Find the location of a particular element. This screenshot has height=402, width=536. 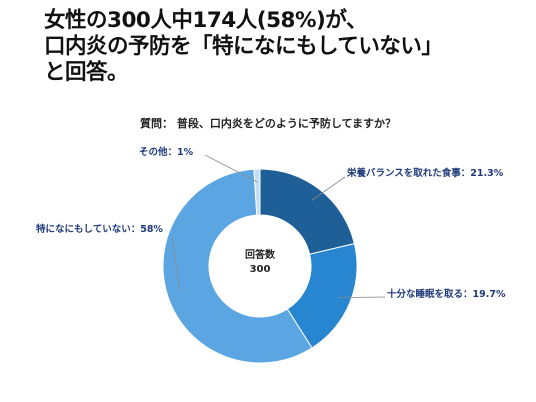

slice-label-1: 栄養バランスを取れた食事：21.3% is located at coordinates (425, 173).